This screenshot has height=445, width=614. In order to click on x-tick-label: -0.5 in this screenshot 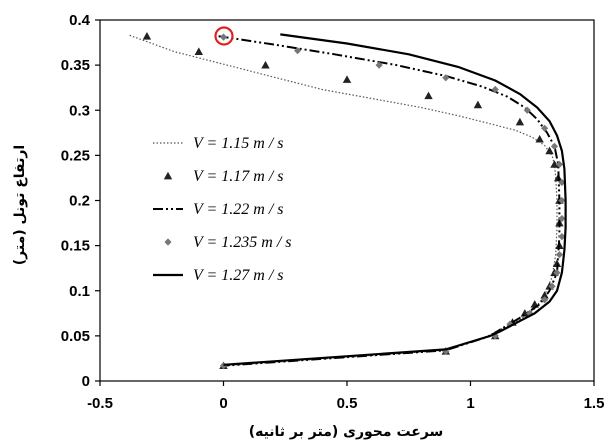, I will do `click(100, 403)`.